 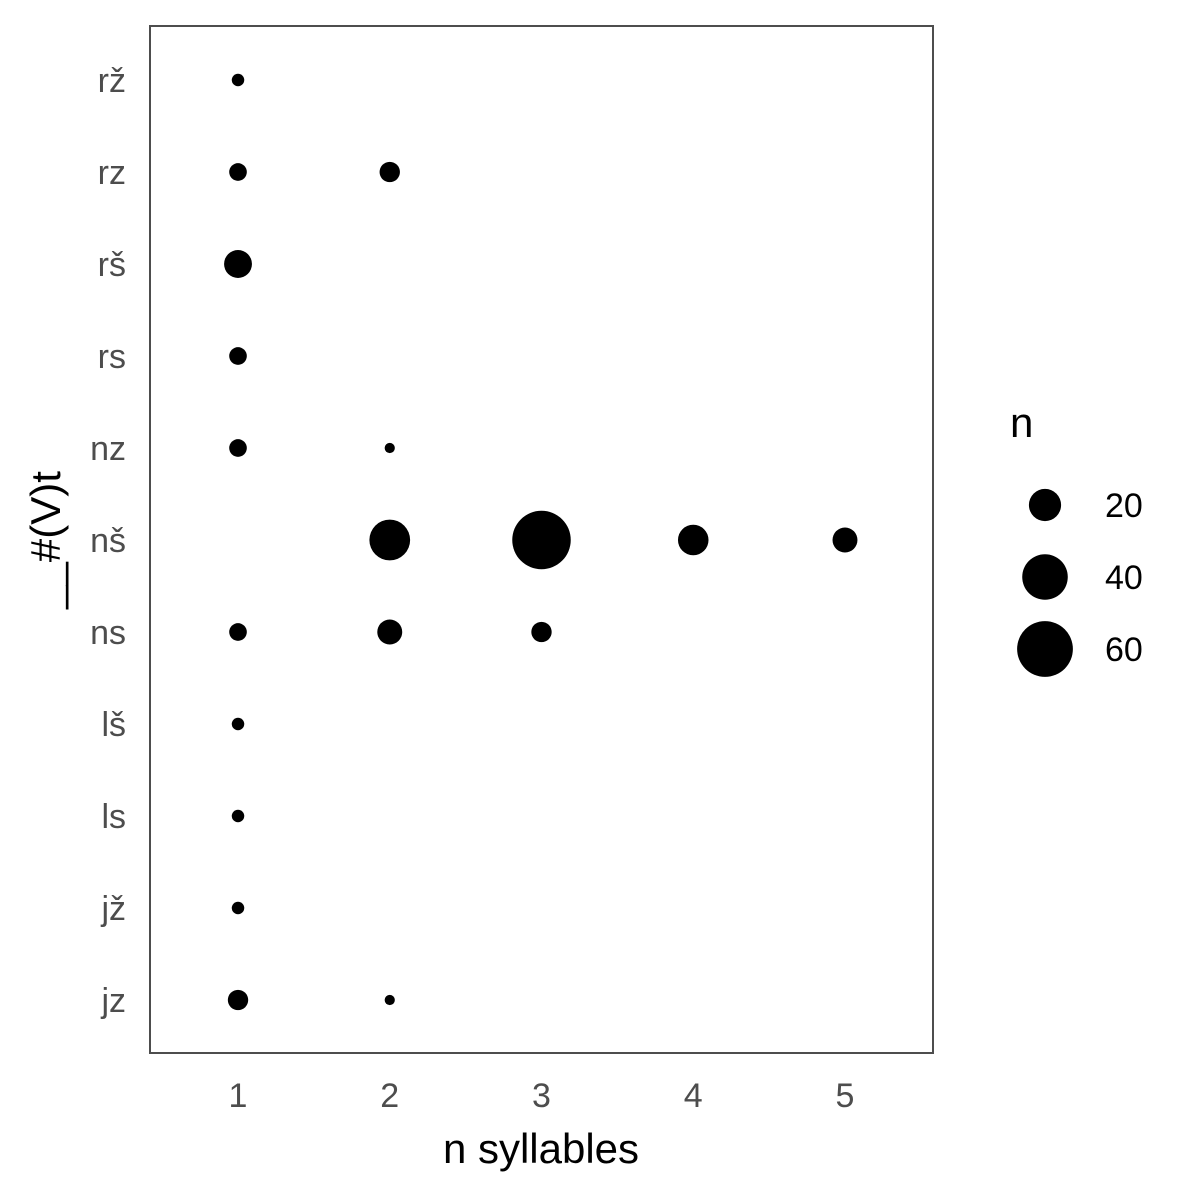 I want to click on x-axis-title: n syllables, so click(x=541, y=1148).